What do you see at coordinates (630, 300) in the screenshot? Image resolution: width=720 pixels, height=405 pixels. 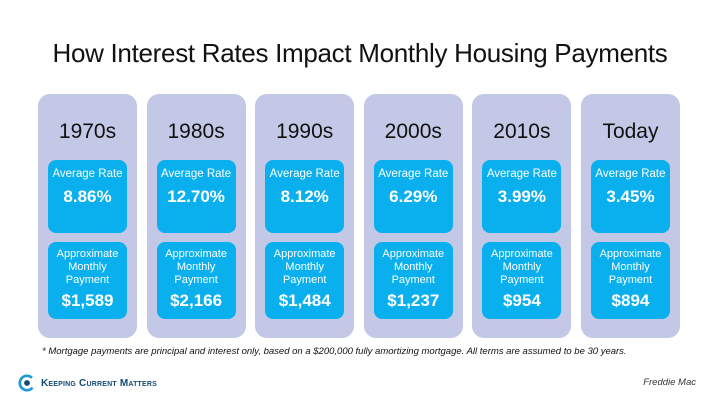 I see `payment-value: $894` at bounding box center [630, 300].